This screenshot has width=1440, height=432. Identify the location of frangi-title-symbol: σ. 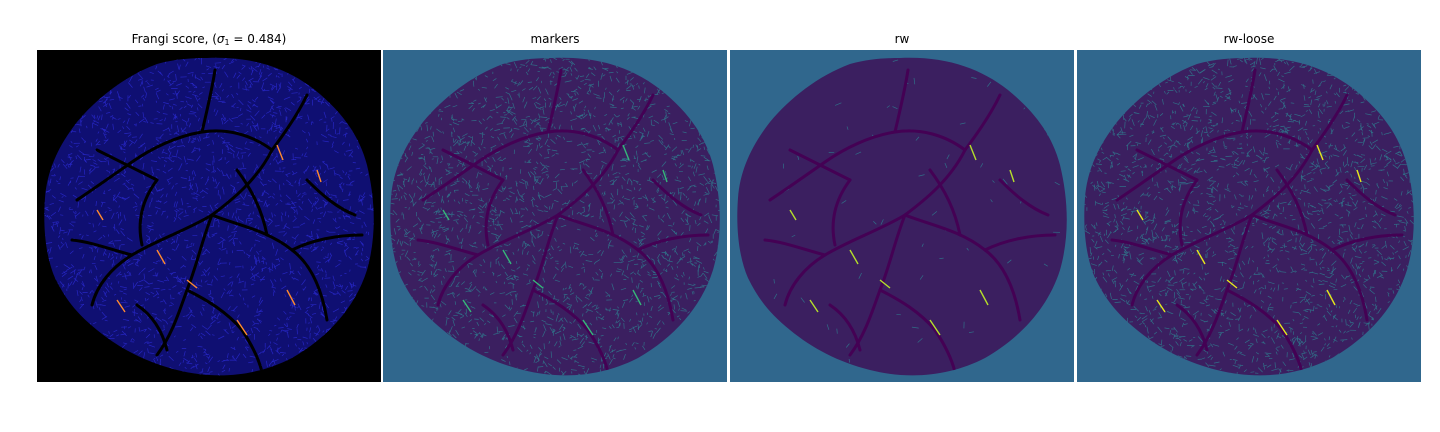
(220, 39).